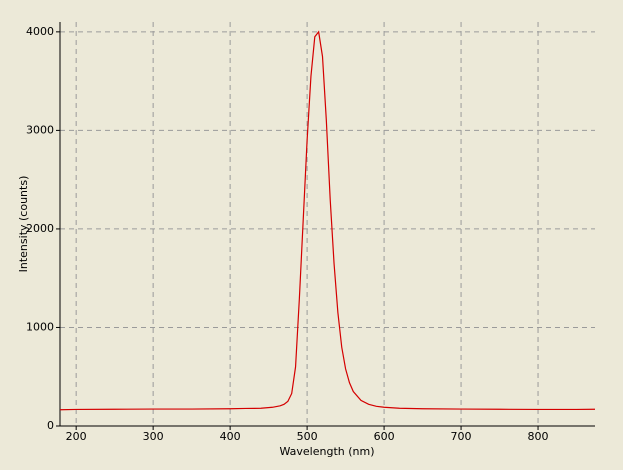  Describe the element at coordinates (23, 224) in the screenshot. I see `y-axis-label: Intensity (counts)` at that location.